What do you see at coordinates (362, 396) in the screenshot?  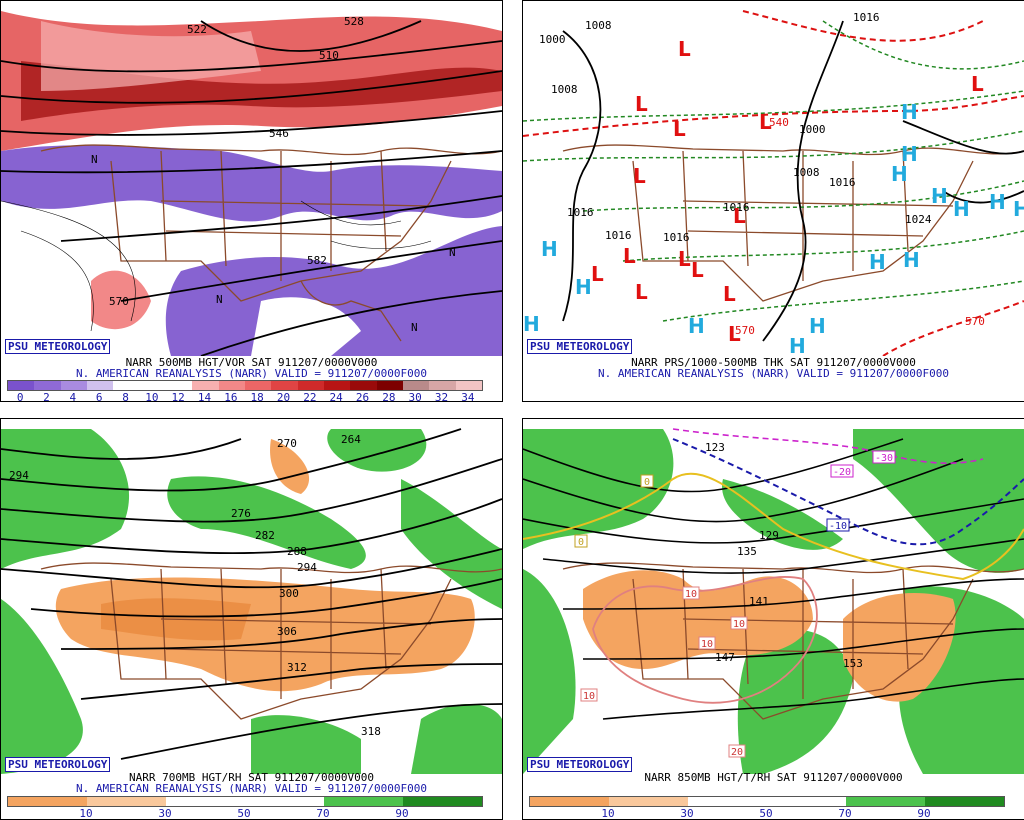 I see `colorbar-tick-label: 26` at bounding box center [362, 396].